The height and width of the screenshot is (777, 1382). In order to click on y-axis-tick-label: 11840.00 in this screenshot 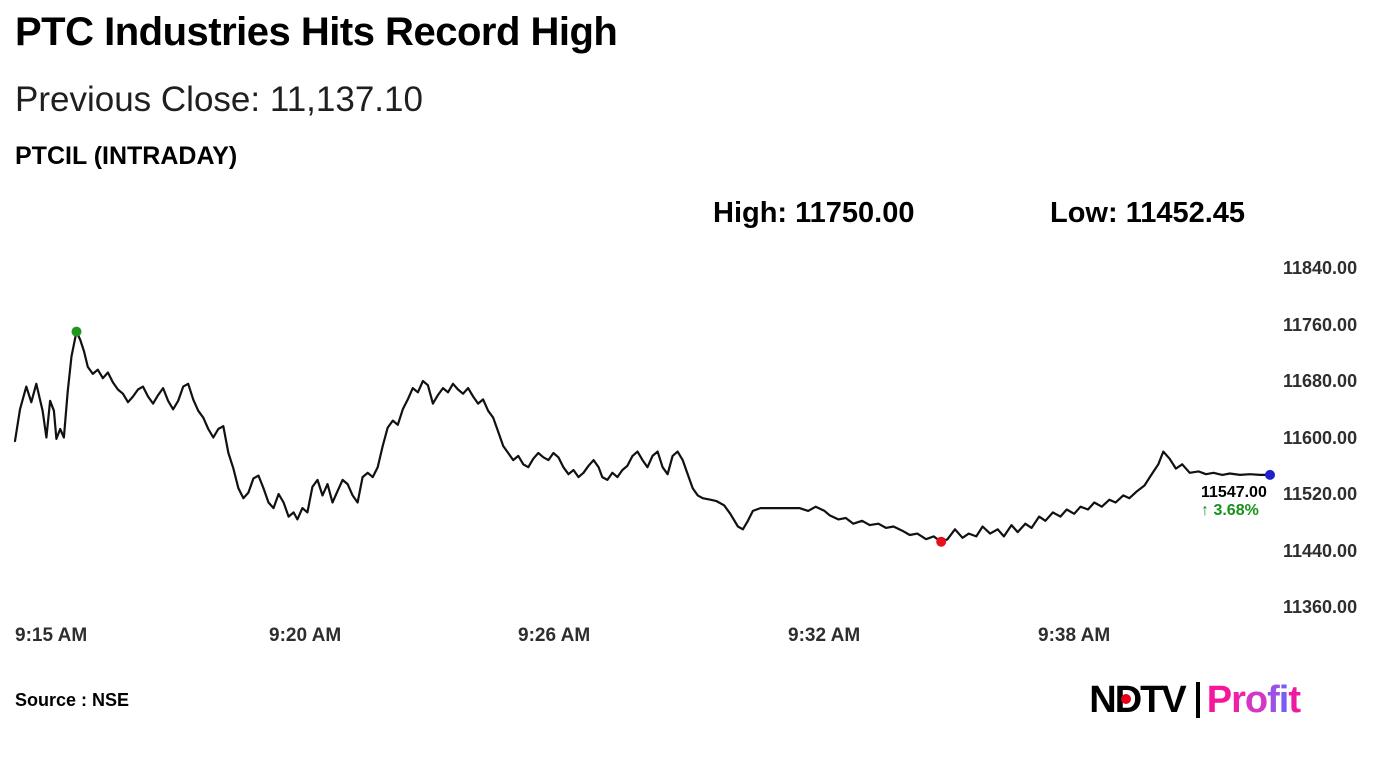, I will do `click(1320, 268)`.